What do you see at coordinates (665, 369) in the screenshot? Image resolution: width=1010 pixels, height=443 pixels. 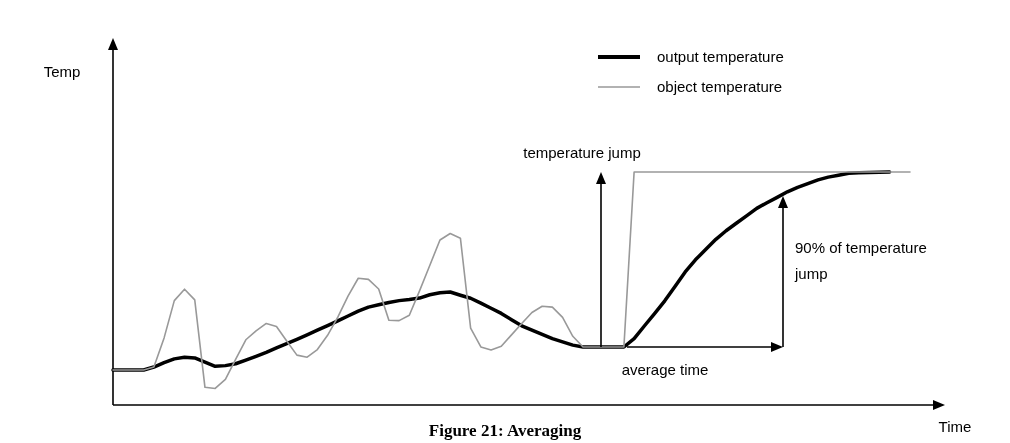 I see `annotation: average time` at bounding box center [665, 369].